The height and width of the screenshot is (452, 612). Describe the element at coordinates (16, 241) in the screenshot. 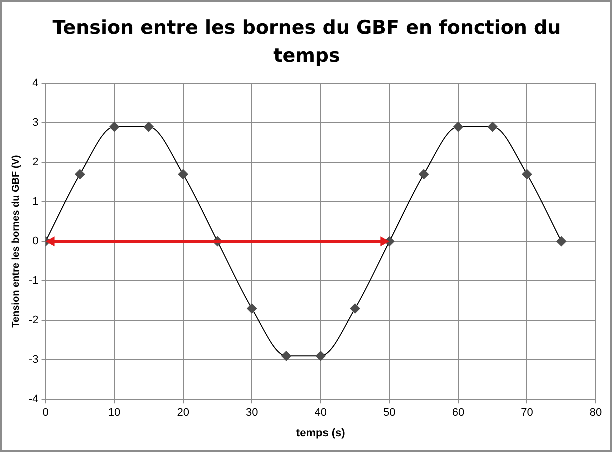

I see `y-axis-title: Tension entre les bornes du GBF (V)` at that location.